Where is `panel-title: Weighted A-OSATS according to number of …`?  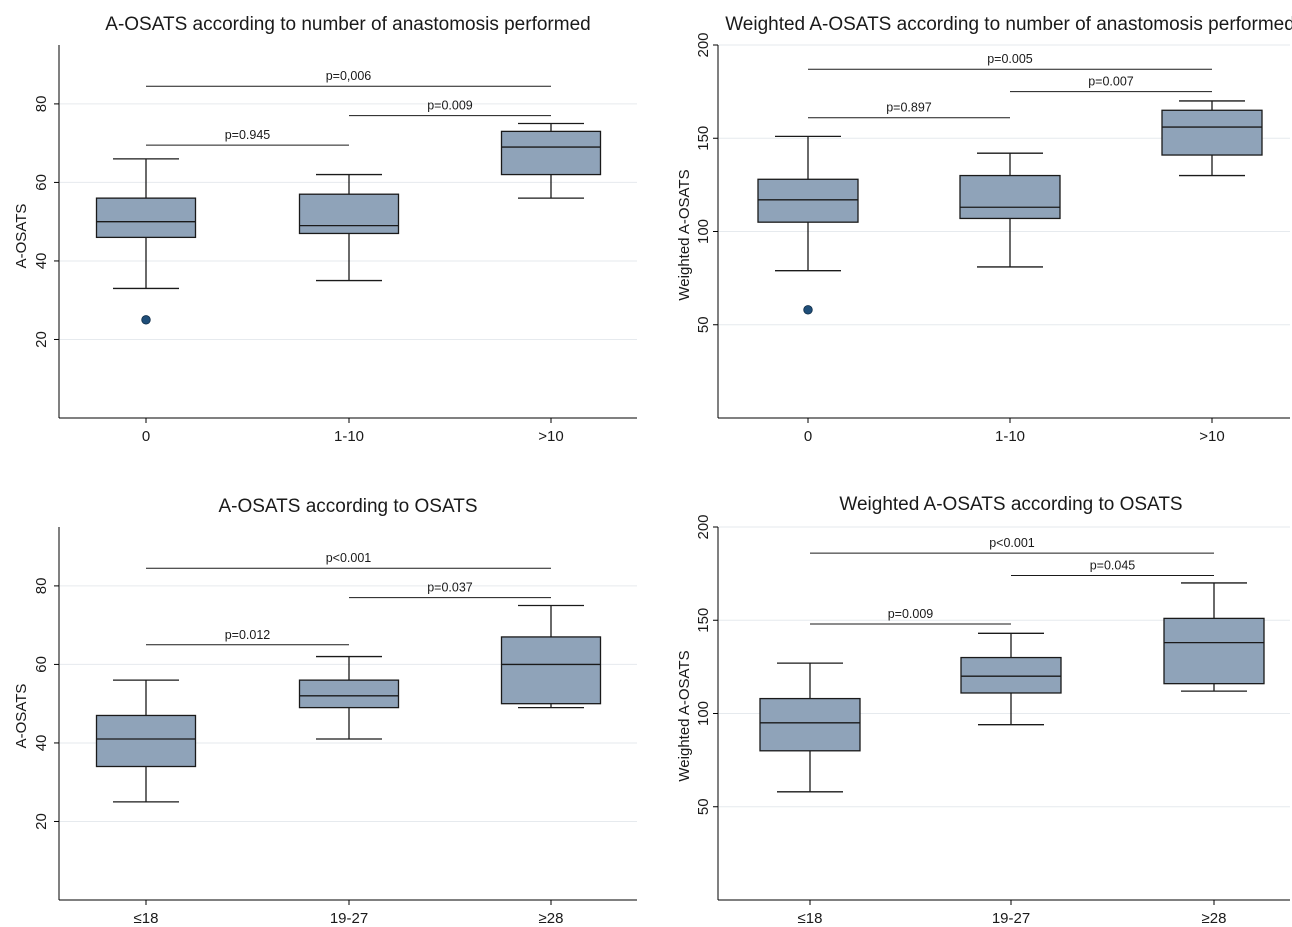
panel-title: Weighted A-OSATS according to number of … is located at coordinates (1008, 24).